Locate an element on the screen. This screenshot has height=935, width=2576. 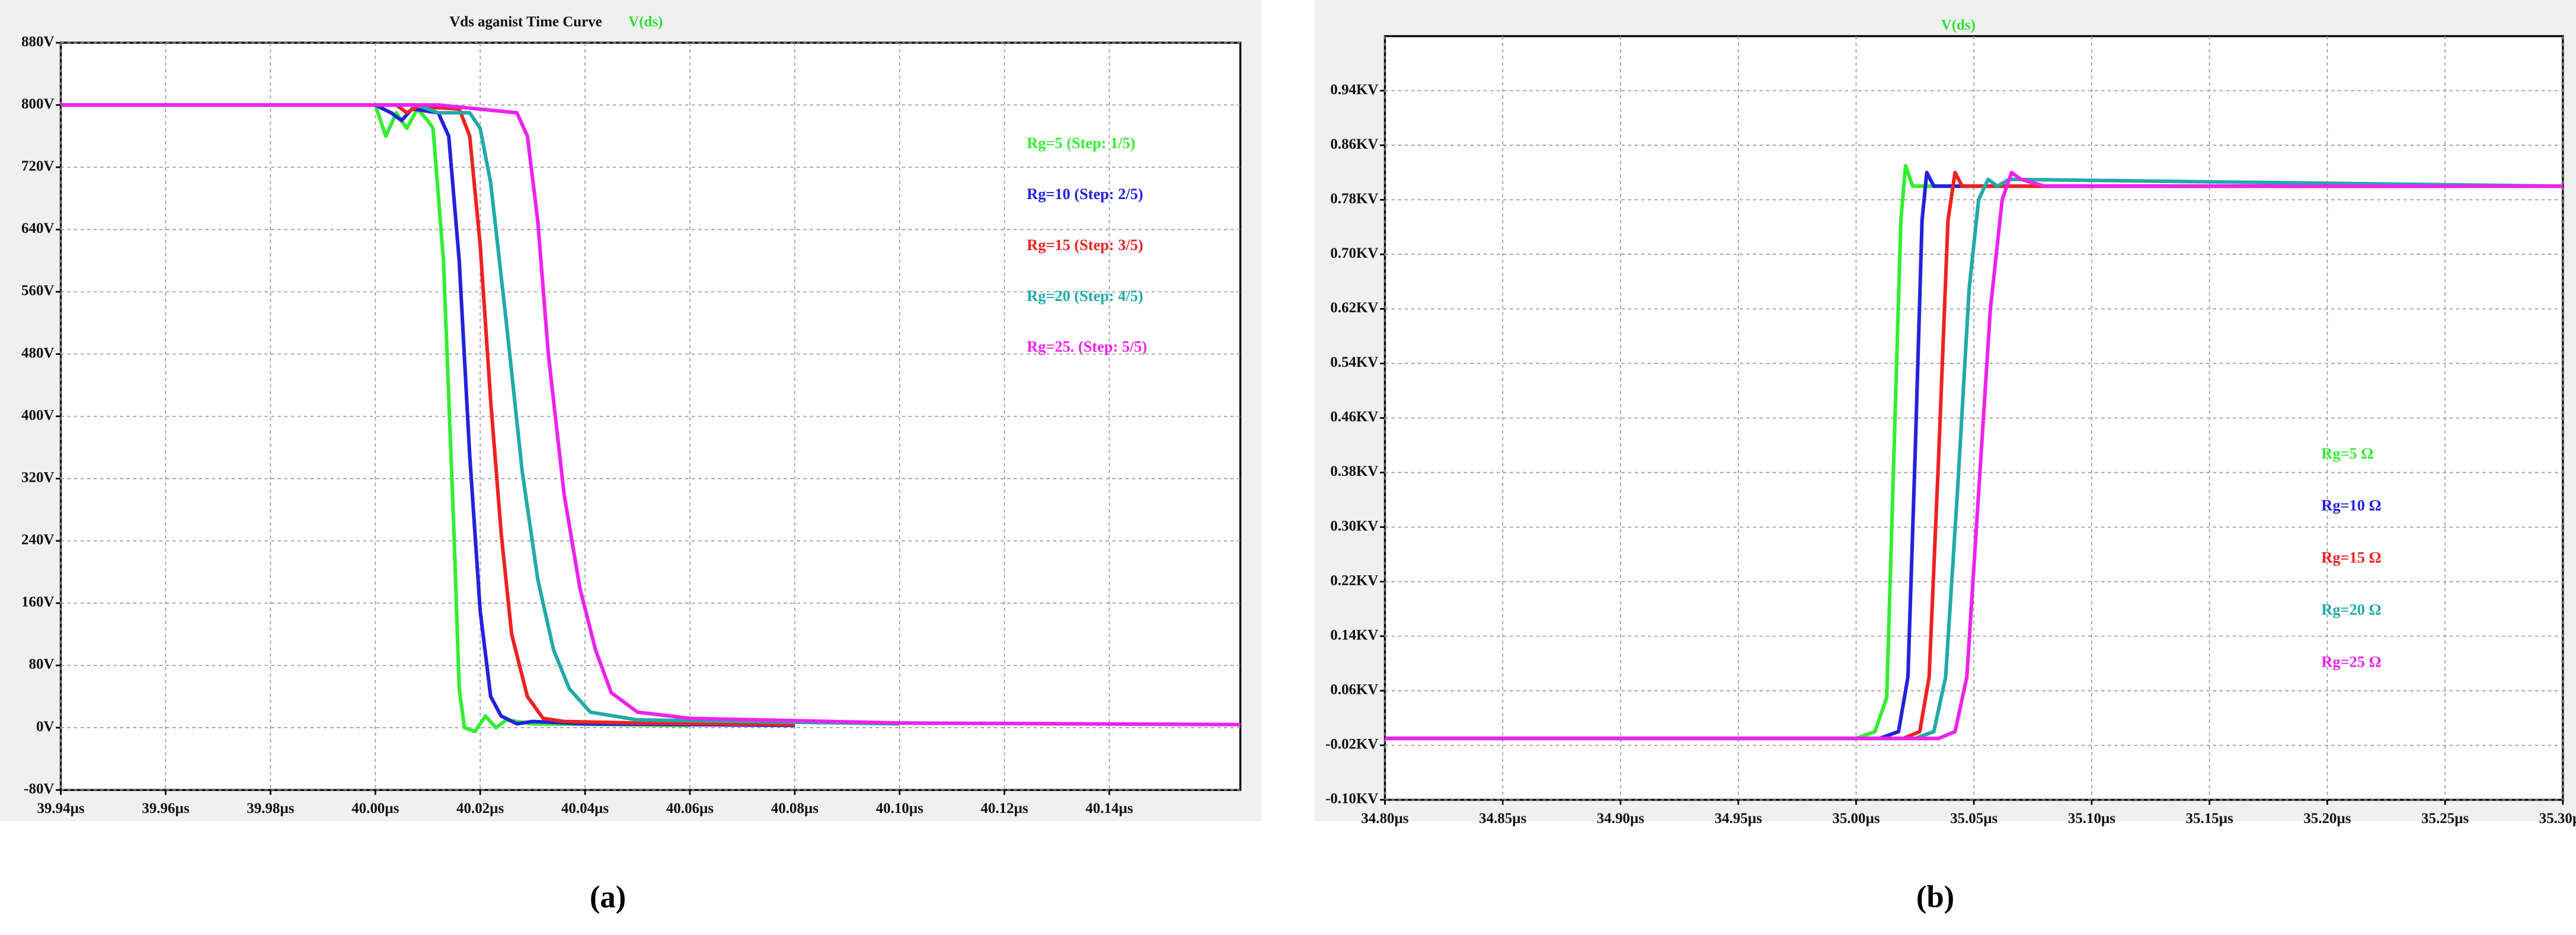
y-tick-label: 0.54KV is located at coordinates (1354, 362).